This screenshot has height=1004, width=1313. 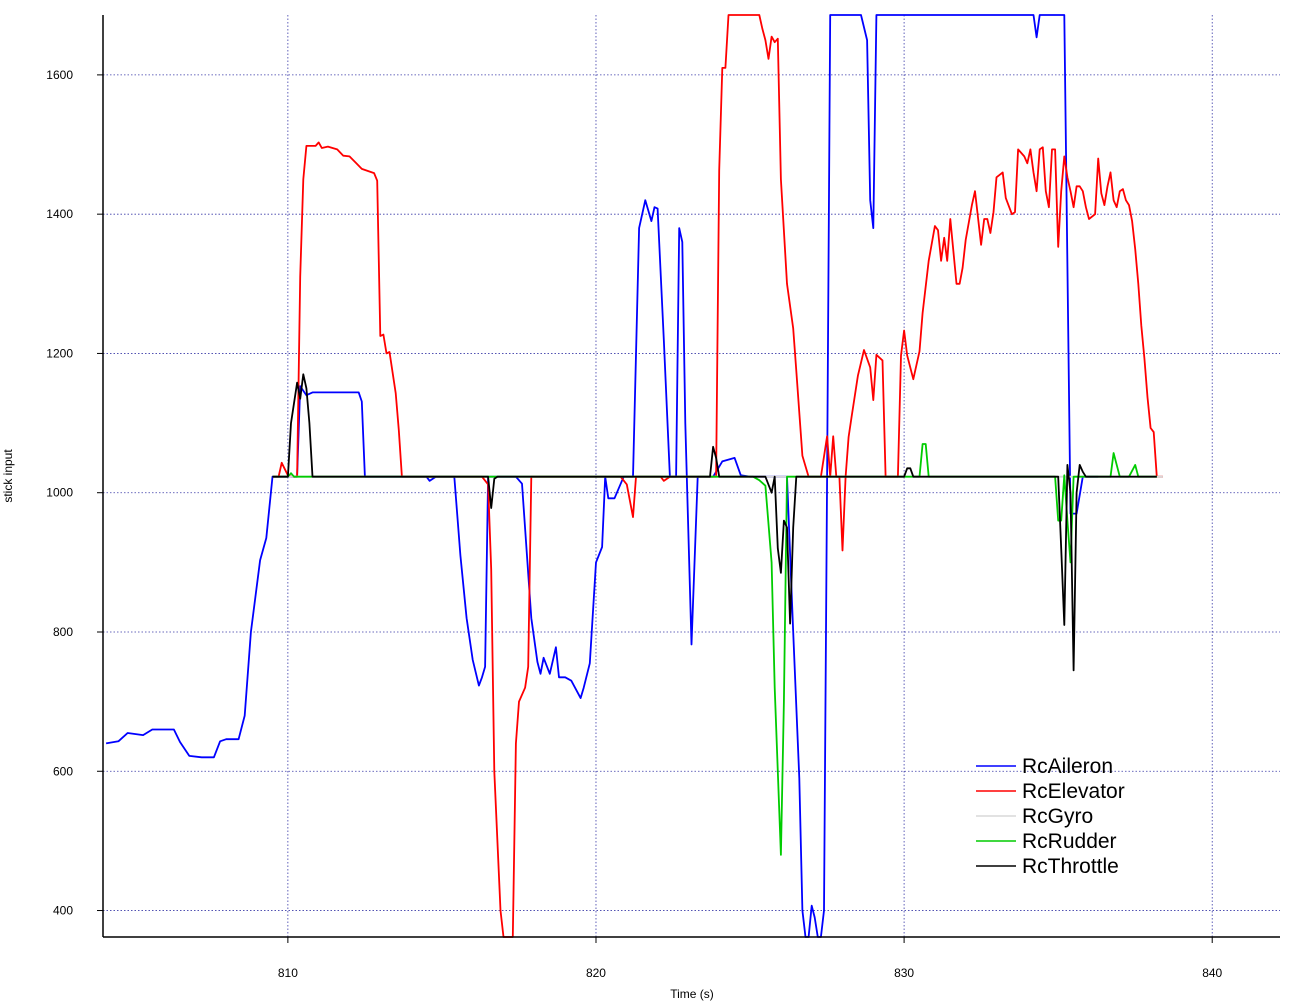 What do you see at coordinates (1069, 841) in the screenshot?
I see `legend-label-rcrudder: RcRudder` at bounding box center [1069, 841].